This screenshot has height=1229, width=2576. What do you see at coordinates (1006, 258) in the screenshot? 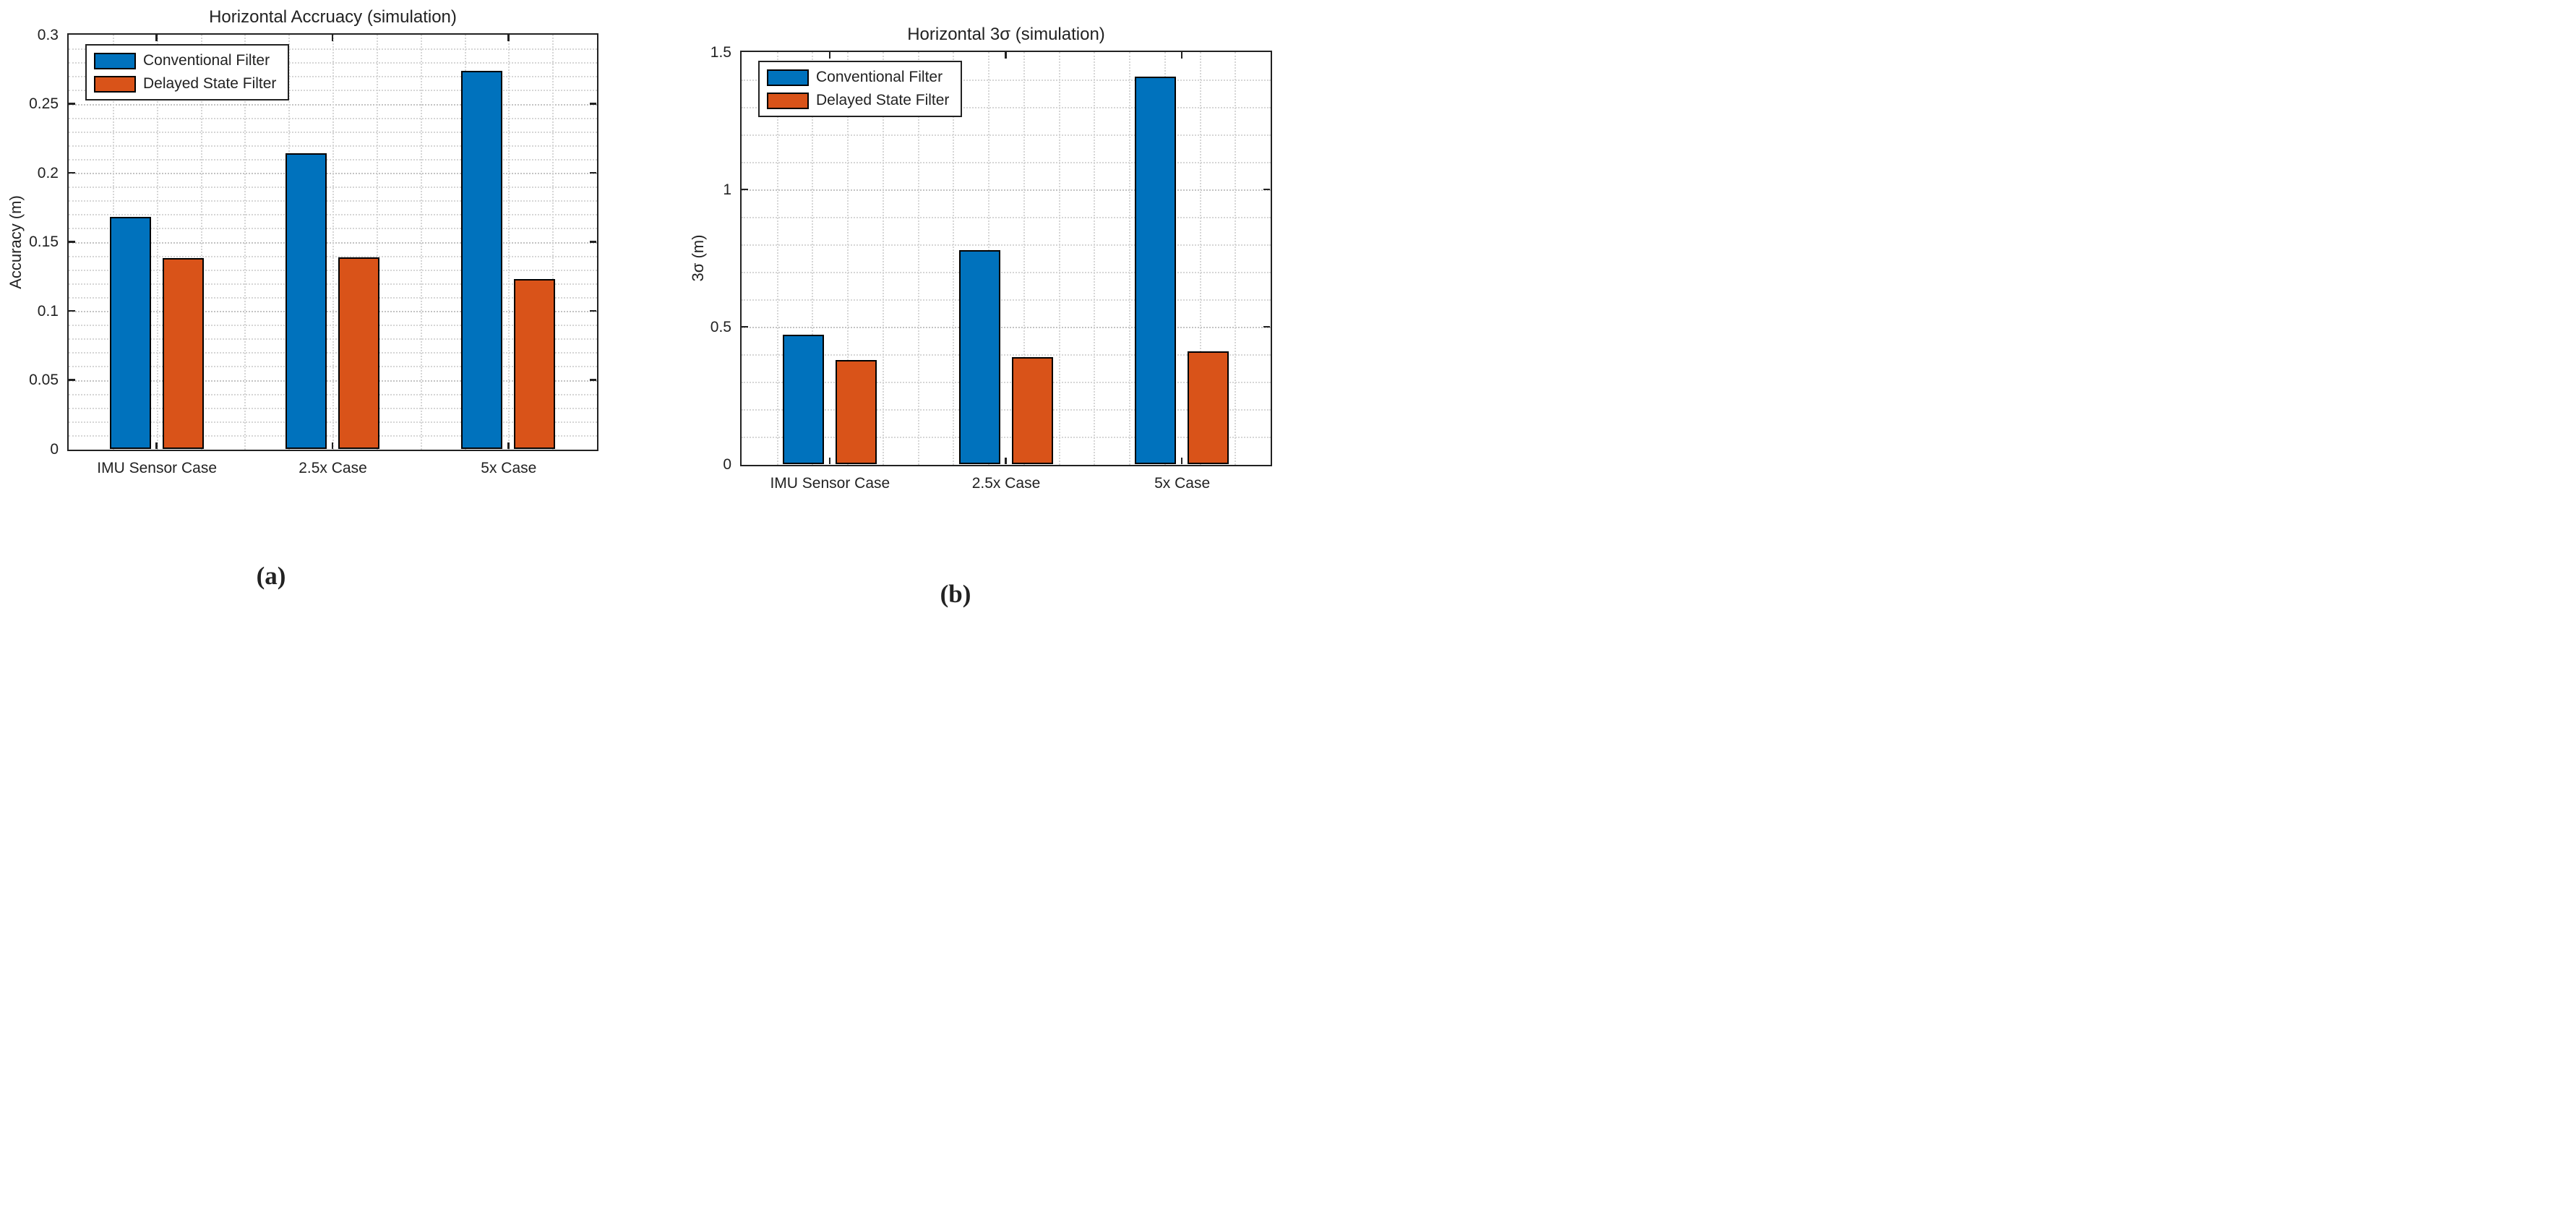
I see `chart-b-plot-inner` at bounding box center [1006, 258].